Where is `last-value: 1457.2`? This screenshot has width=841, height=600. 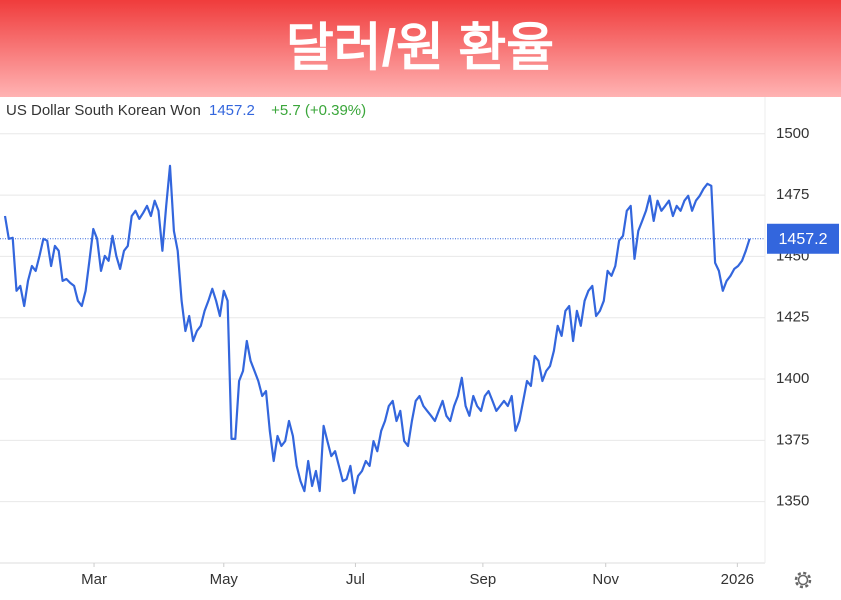 last-value: 1457.2 is located at coordinates (232, 110).